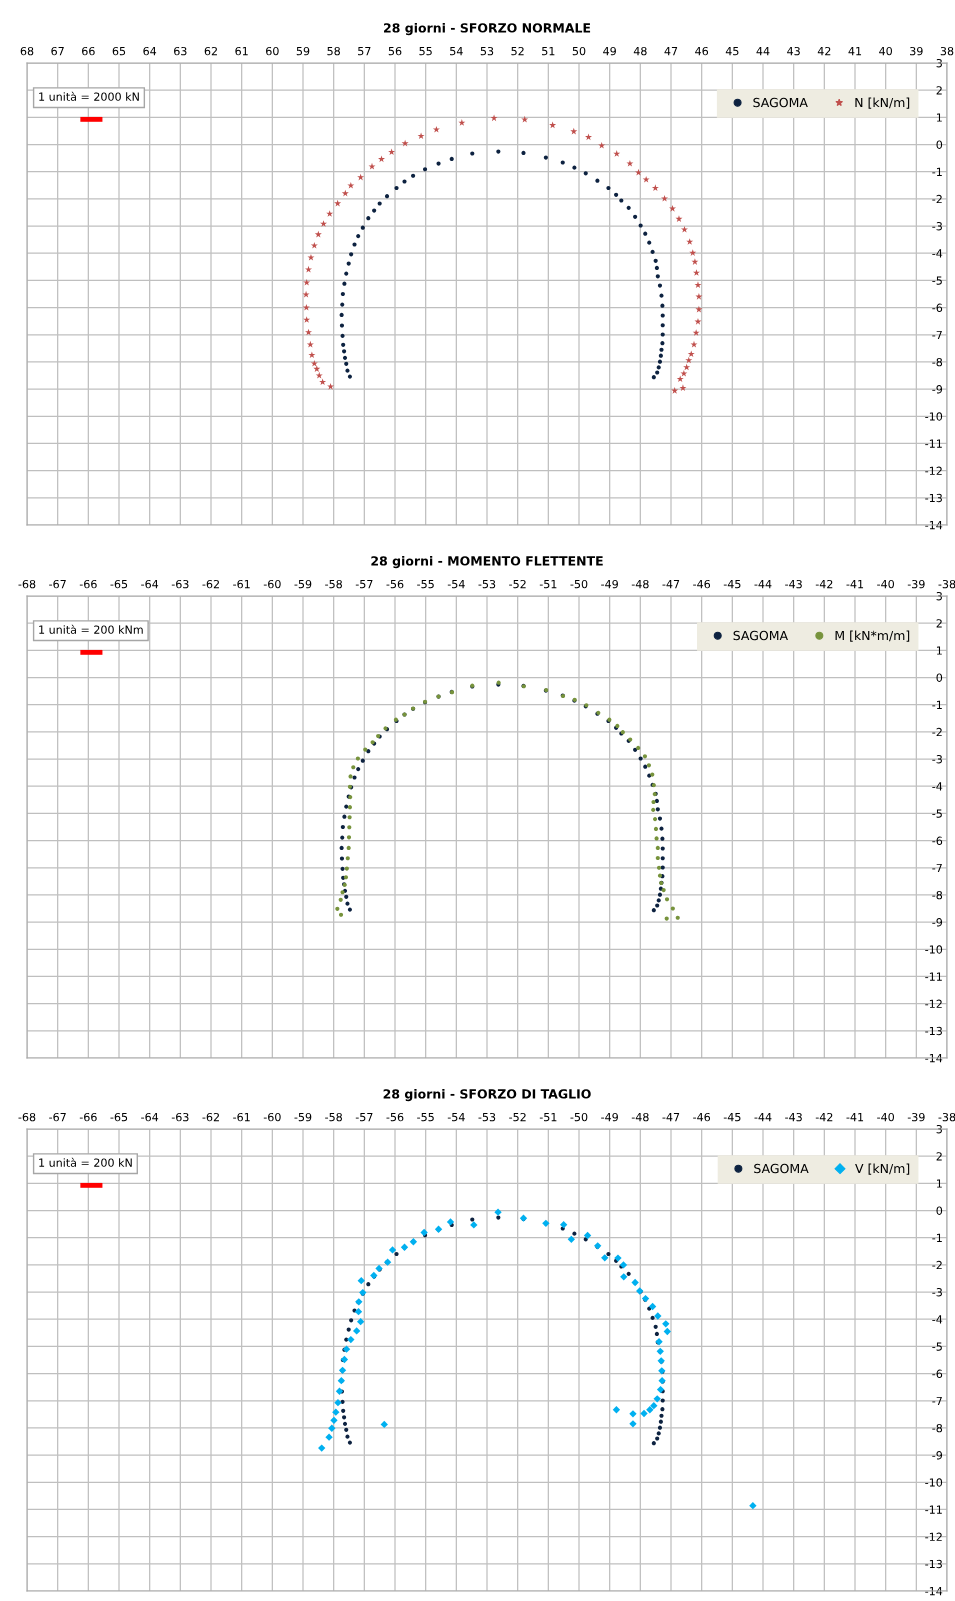  What do you see at coordinates (882, 1169) in the screenshot?
I see `legend-label: V [kN/m]` at bounding box center [882, 1169].